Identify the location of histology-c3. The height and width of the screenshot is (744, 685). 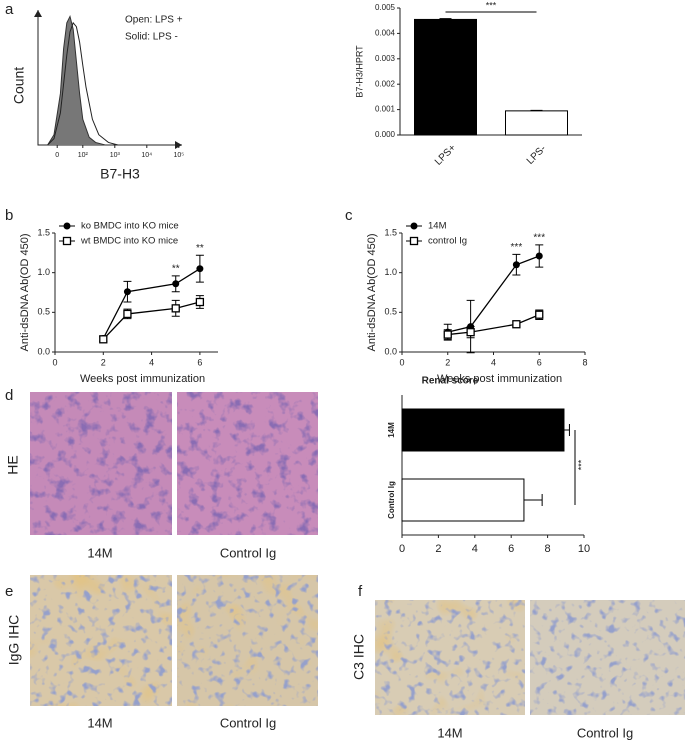
(530, 657).